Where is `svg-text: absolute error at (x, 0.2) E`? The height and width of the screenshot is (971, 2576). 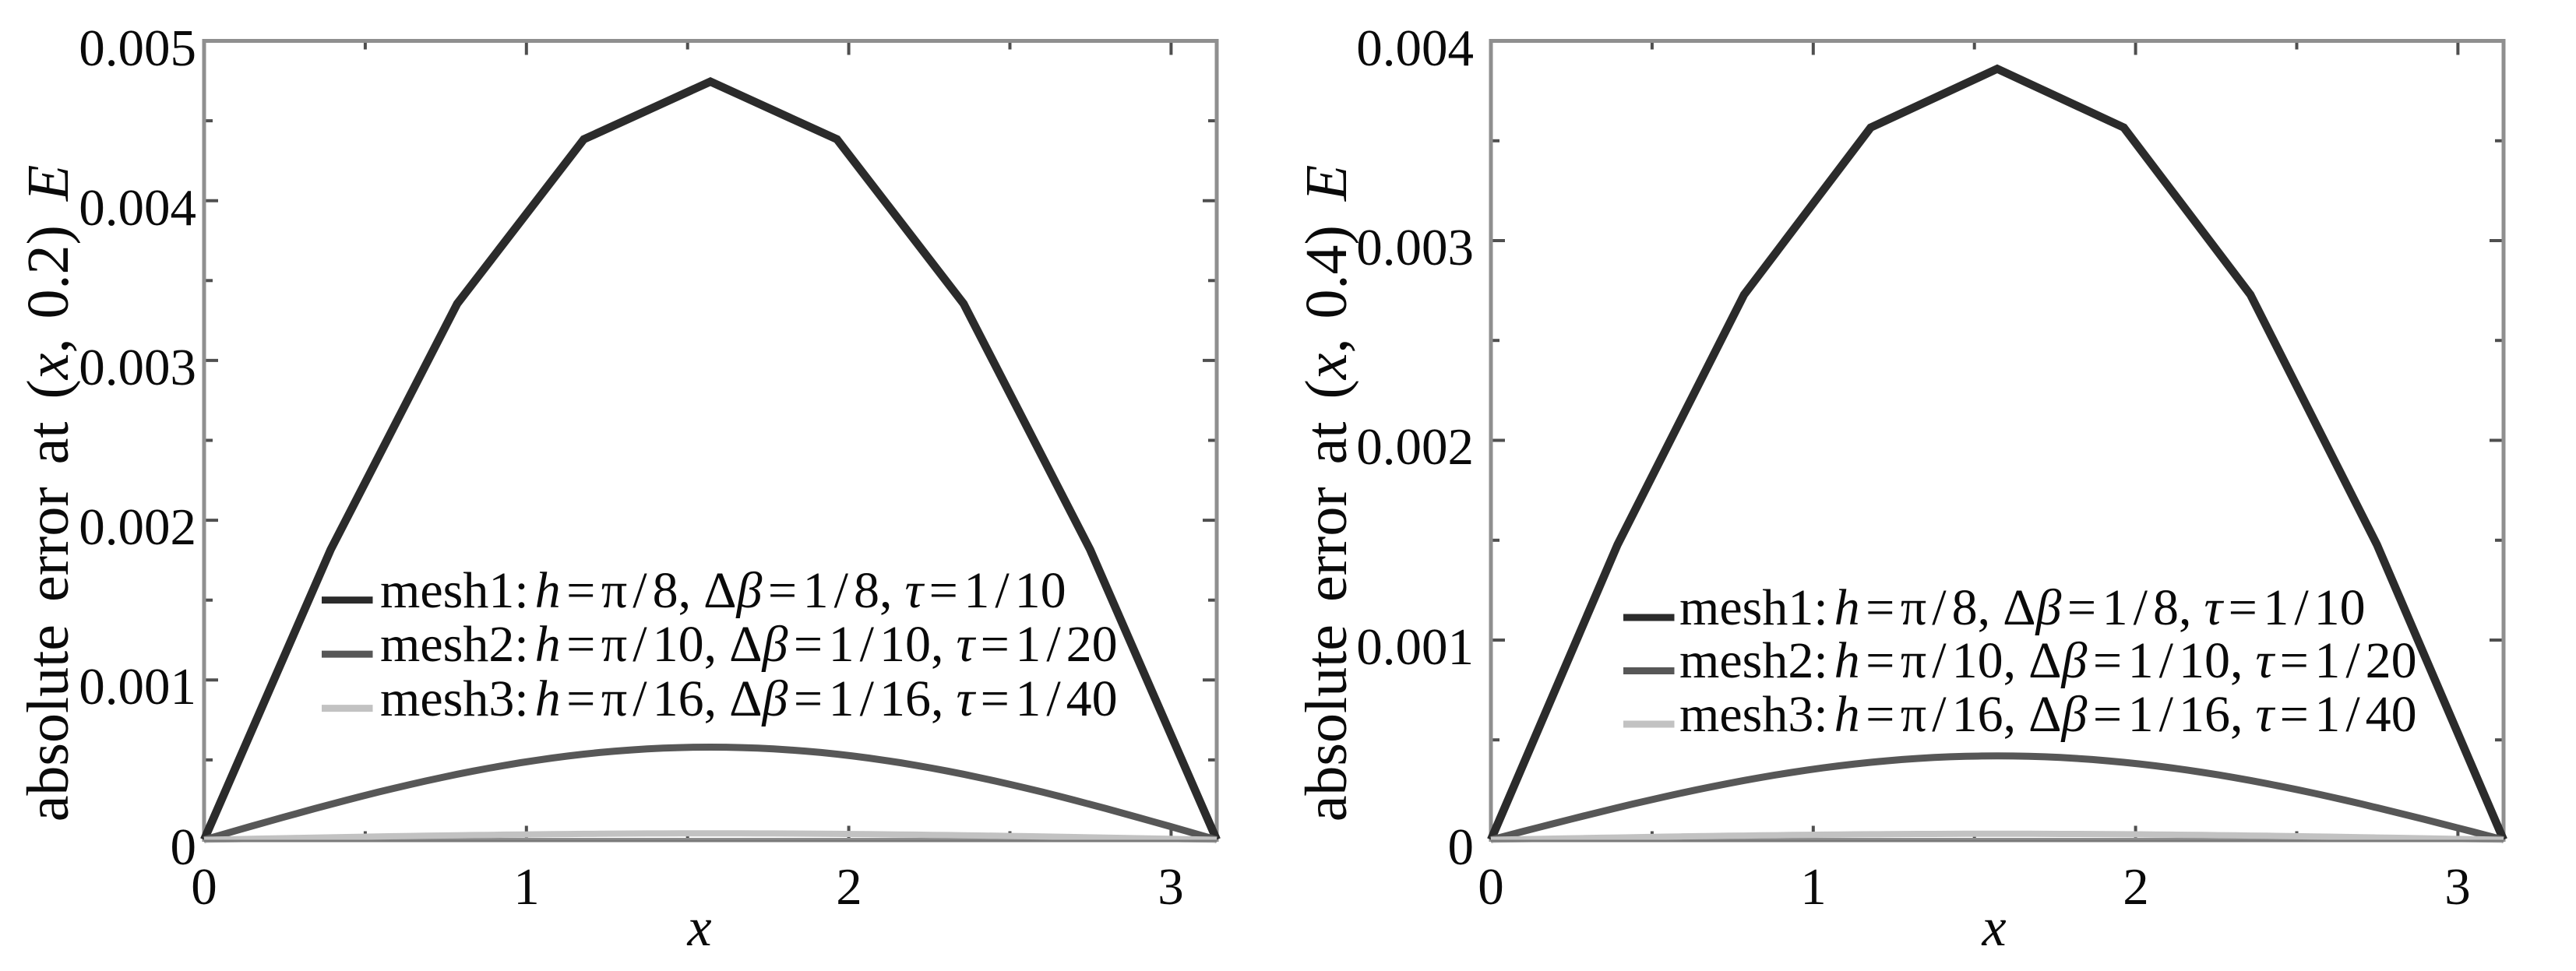 svg-text: absolute error at (x, 0.2) E is located at coordinates (48, 493).